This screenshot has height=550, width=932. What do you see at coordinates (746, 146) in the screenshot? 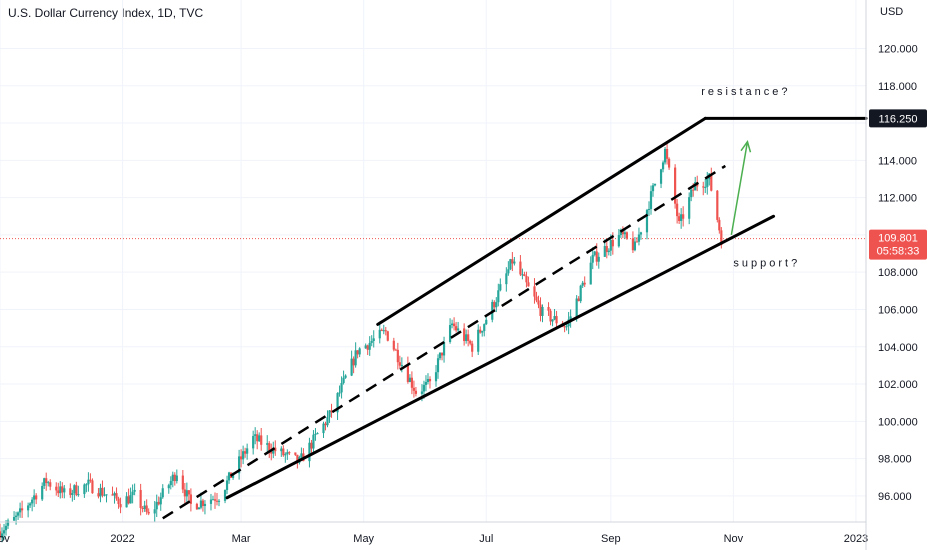
I see `arrow-head-icon` at bounding box center [746, 146].